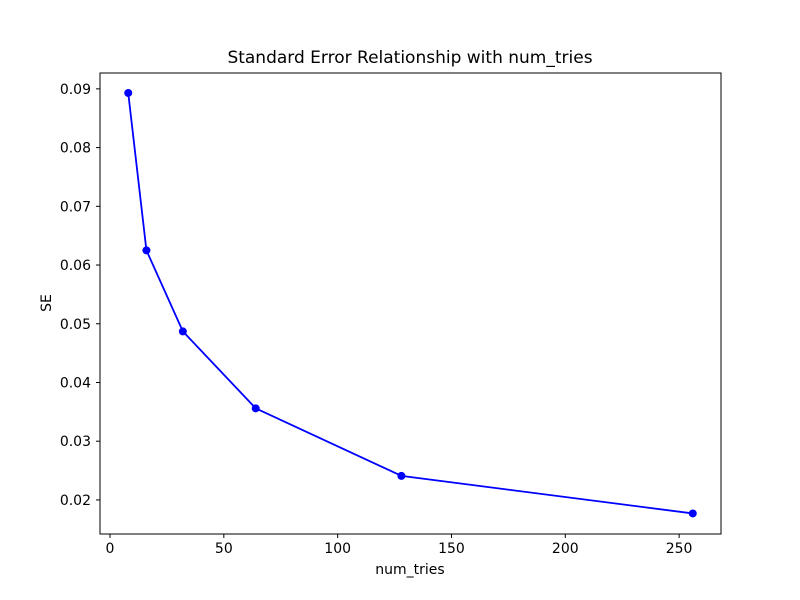 The height and width of the screenshot is (600, 800). I want to click on y-tick-label: 0.06, so click(75, 266).